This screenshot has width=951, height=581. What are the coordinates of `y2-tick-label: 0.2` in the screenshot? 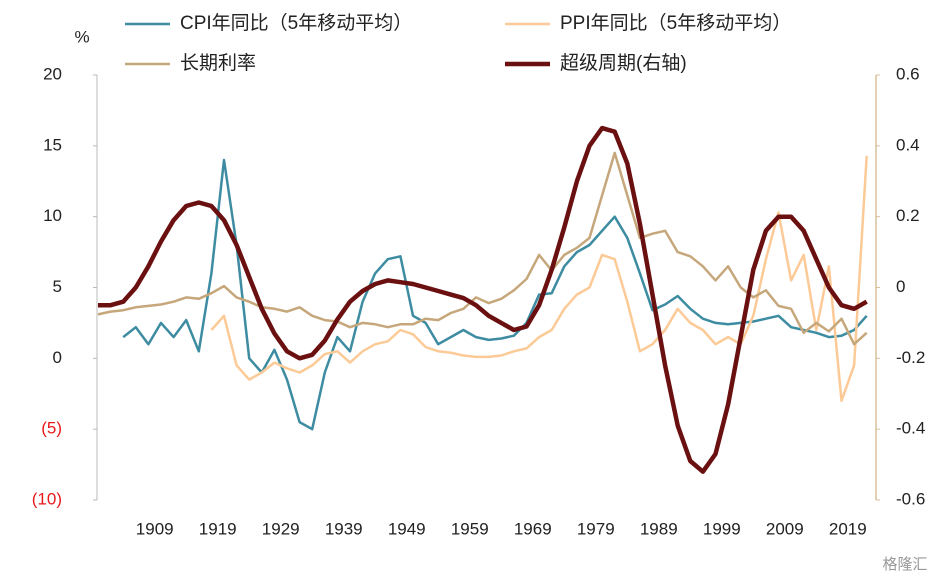 It's located at (908, 215).